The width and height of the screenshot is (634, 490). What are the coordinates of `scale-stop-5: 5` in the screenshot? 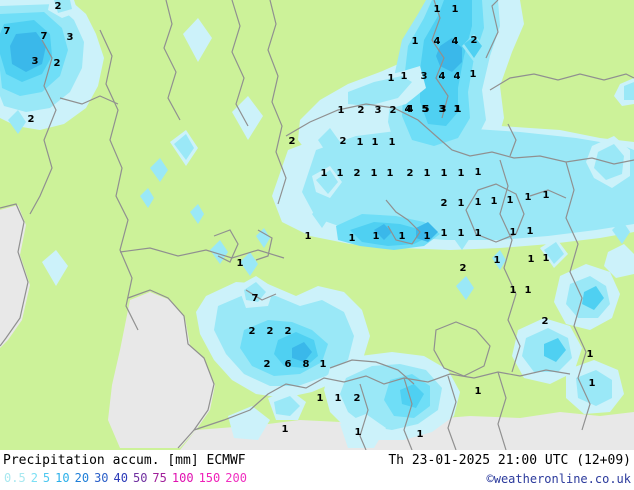 It's located at (46, 478).